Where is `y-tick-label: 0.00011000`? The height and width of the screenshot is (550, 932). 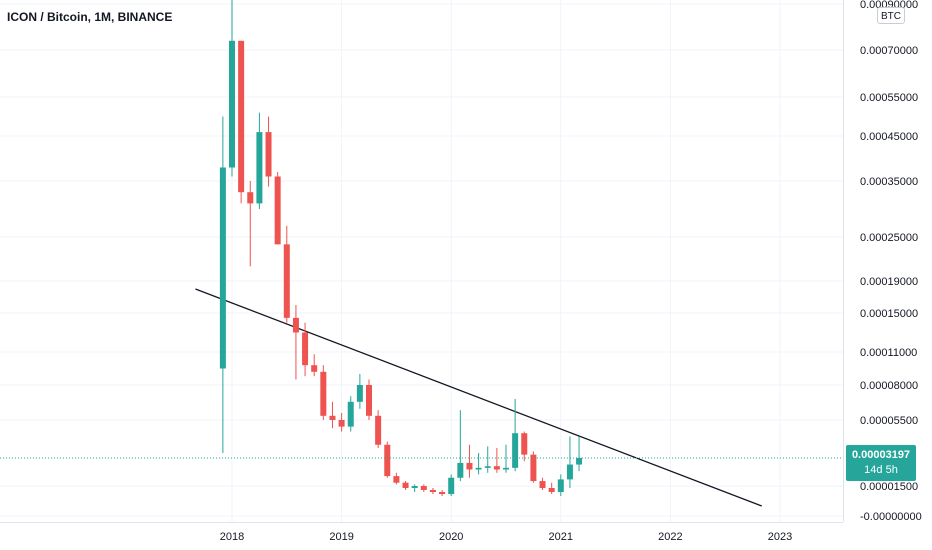
y-tick-label: 0.00011000 is located at coordinates (888, 353).